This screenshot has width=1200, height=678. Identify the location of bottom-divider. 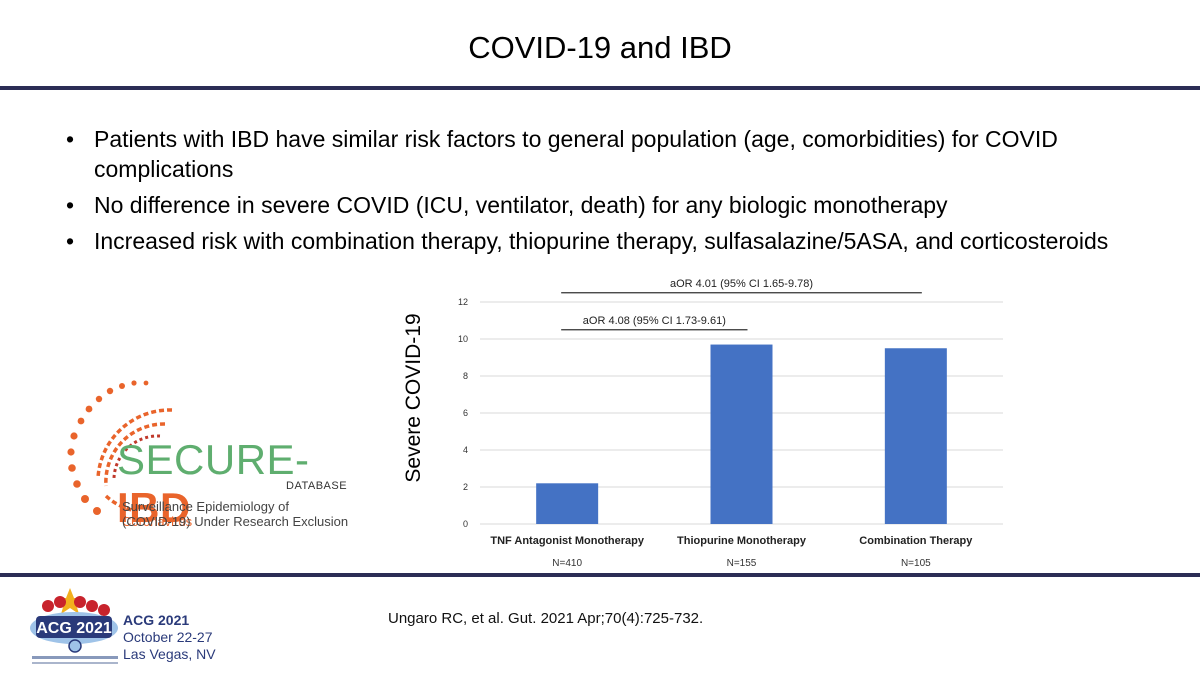
(600, 575).